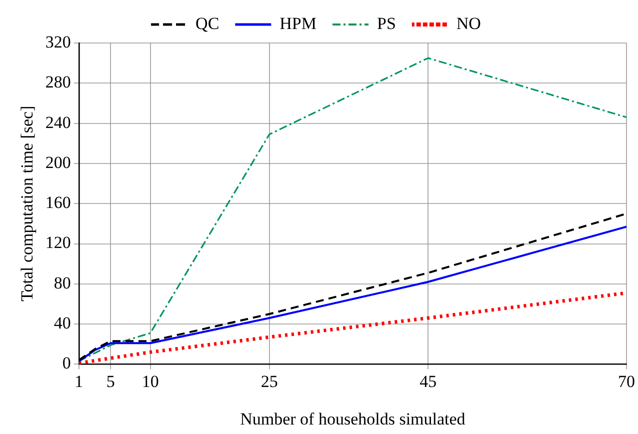 This screenshot has height=434, width=638. Describe the element at coordinates (58, 42) in the screenshot. I see `y-tick-label: 320` at that location.